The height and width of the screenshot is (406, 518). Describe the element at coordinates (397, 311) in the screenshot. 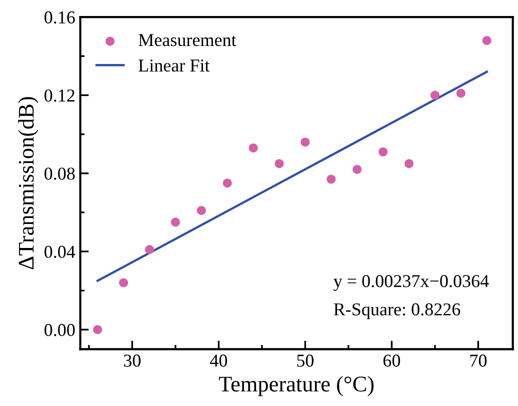

I see `annotation: R-Square: 0.8226` at that location.